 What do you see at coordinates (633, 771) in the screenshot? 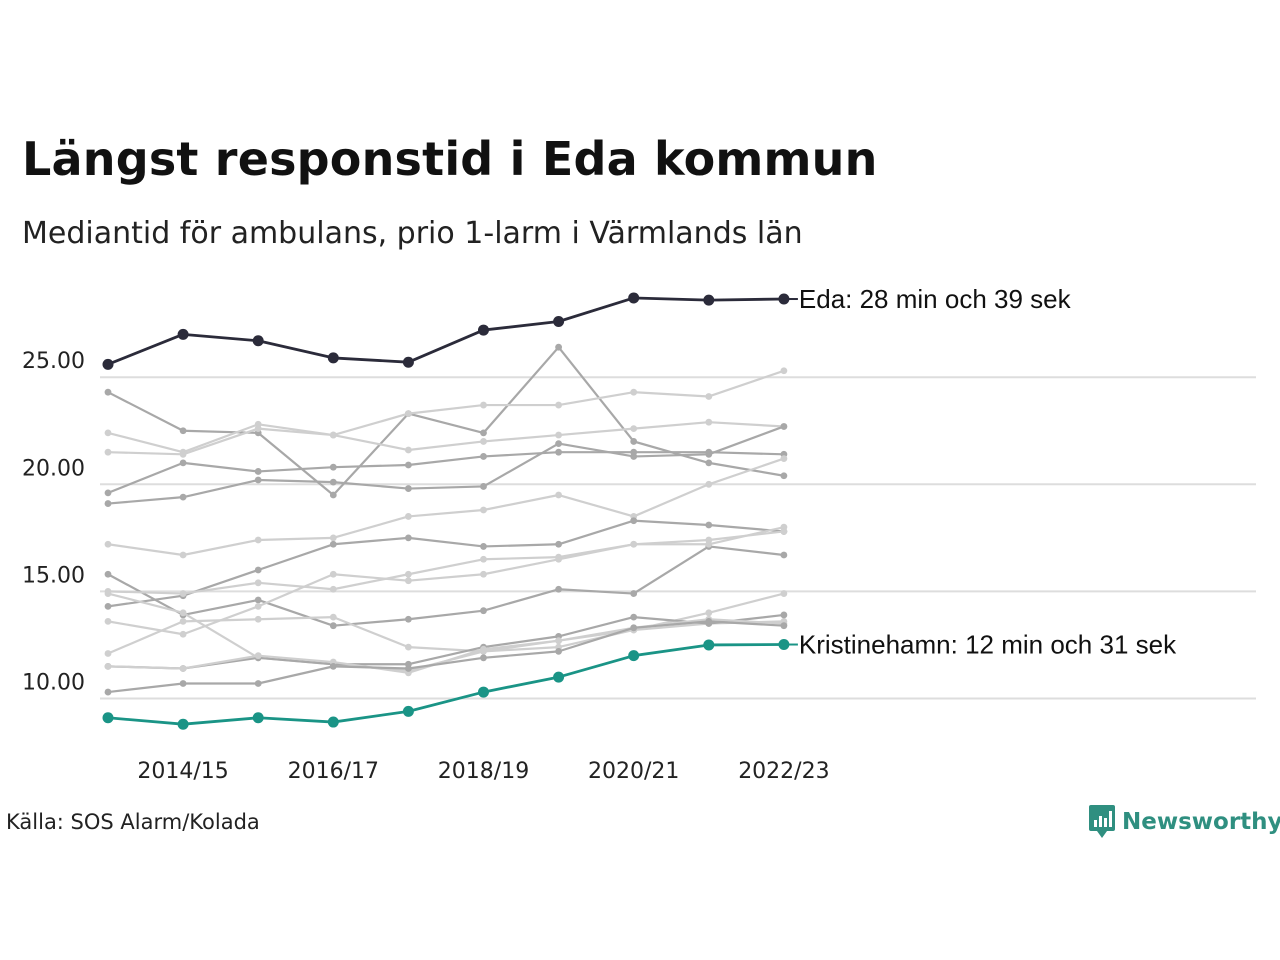
I see `x-tick-label: 2020/21` at bounding box center [633, 771].